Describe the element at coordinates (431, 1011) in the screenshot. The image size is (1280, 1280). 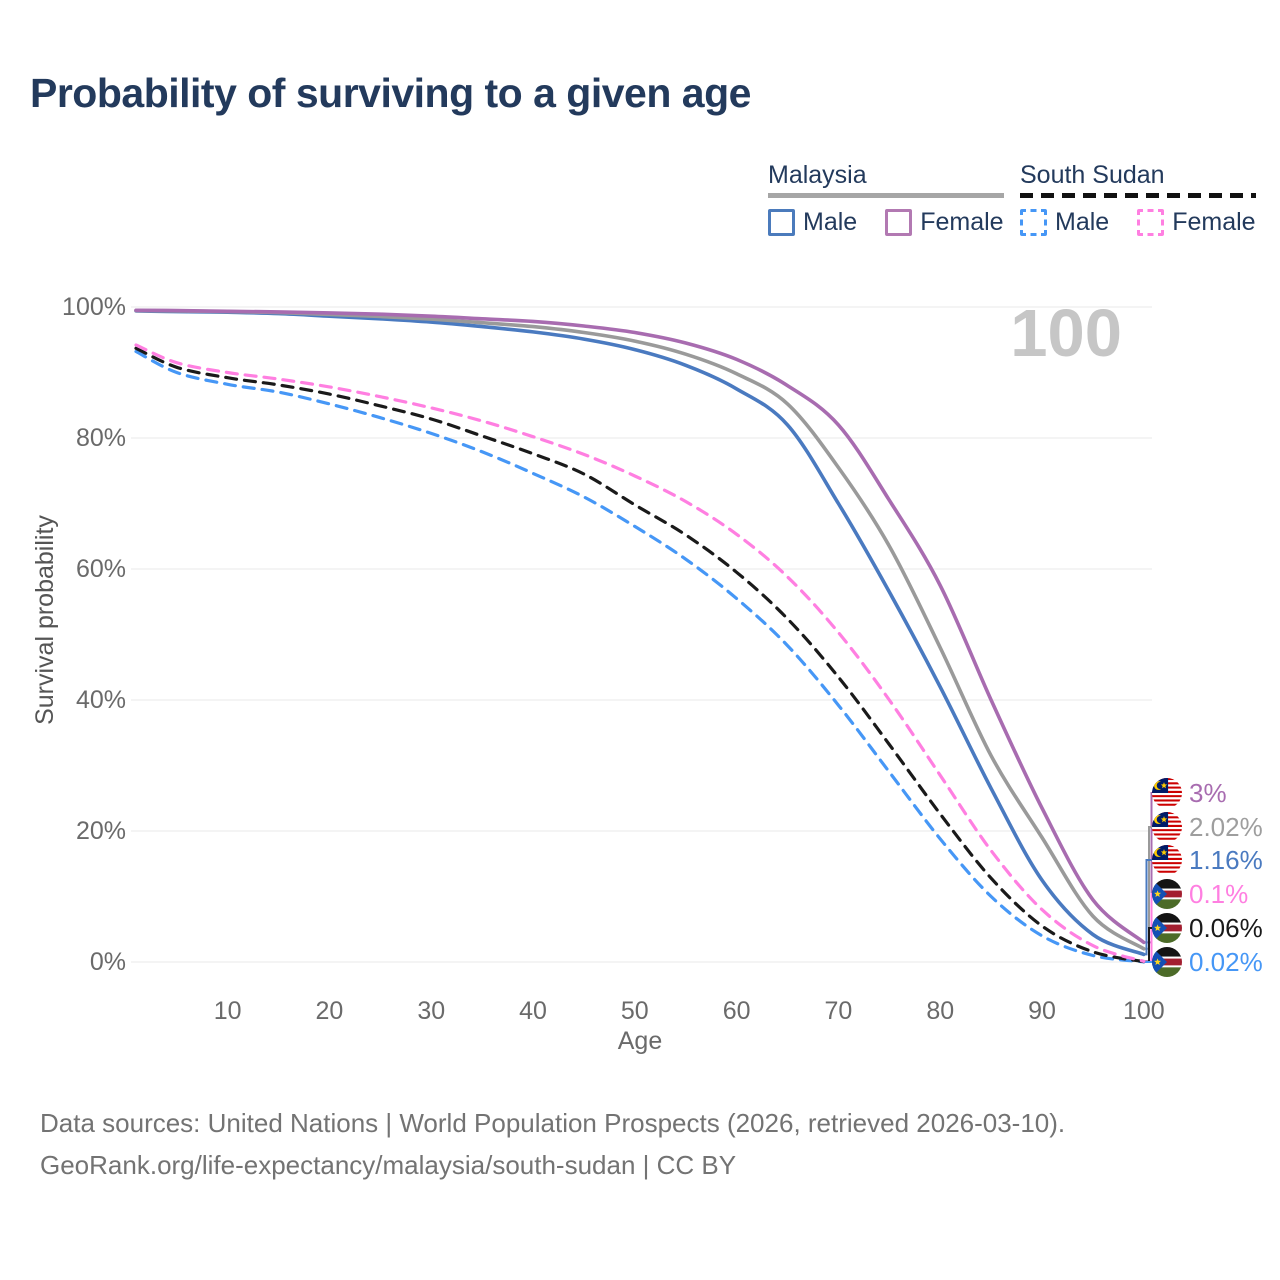
I see `x-tick-label: 30` at that location.